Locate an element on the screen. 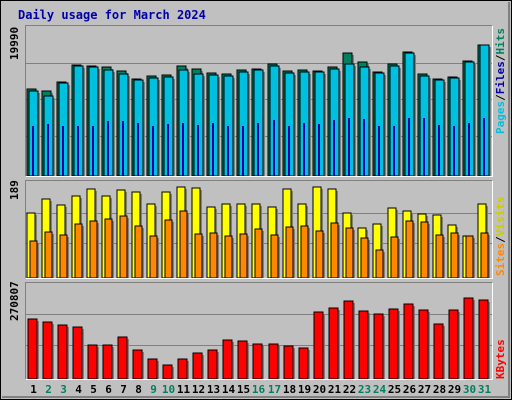 This screenshot has width=512, height=400. day-label: 11 is located at coordinates (183, 389).